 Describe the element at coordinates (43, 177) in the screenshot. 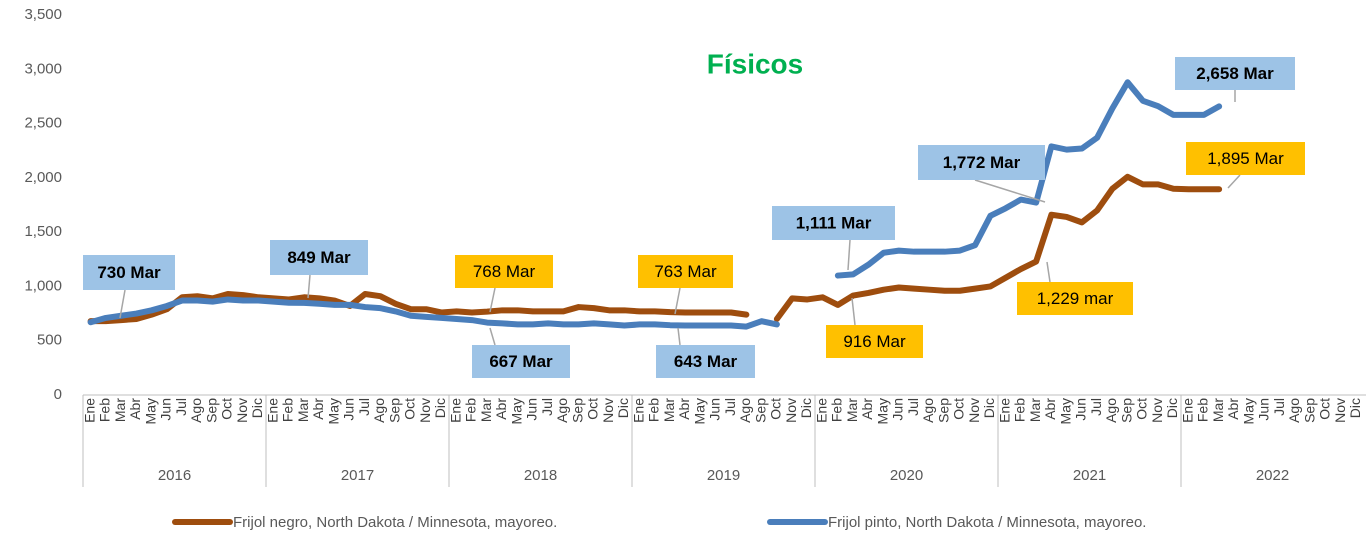

I see `y-tick-label: 2,000` at that location.